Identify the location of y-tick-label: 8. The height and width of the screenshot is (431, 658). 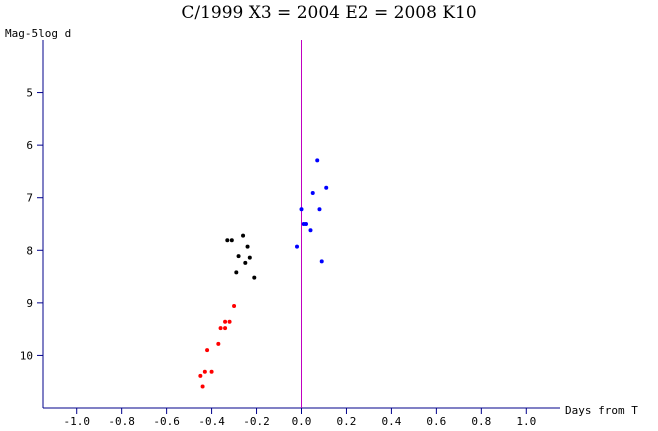
(29, 250).